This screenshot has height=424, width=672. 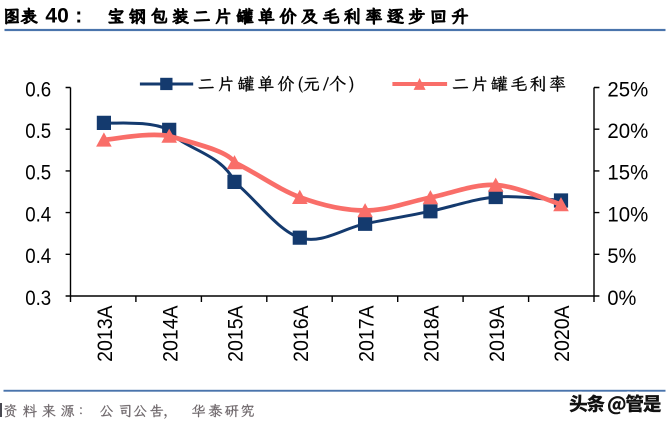 What do you see at coordinates (497, 333) in the screenshot?
I see `svg-text: 2019A` at bounding box center [497, 333].